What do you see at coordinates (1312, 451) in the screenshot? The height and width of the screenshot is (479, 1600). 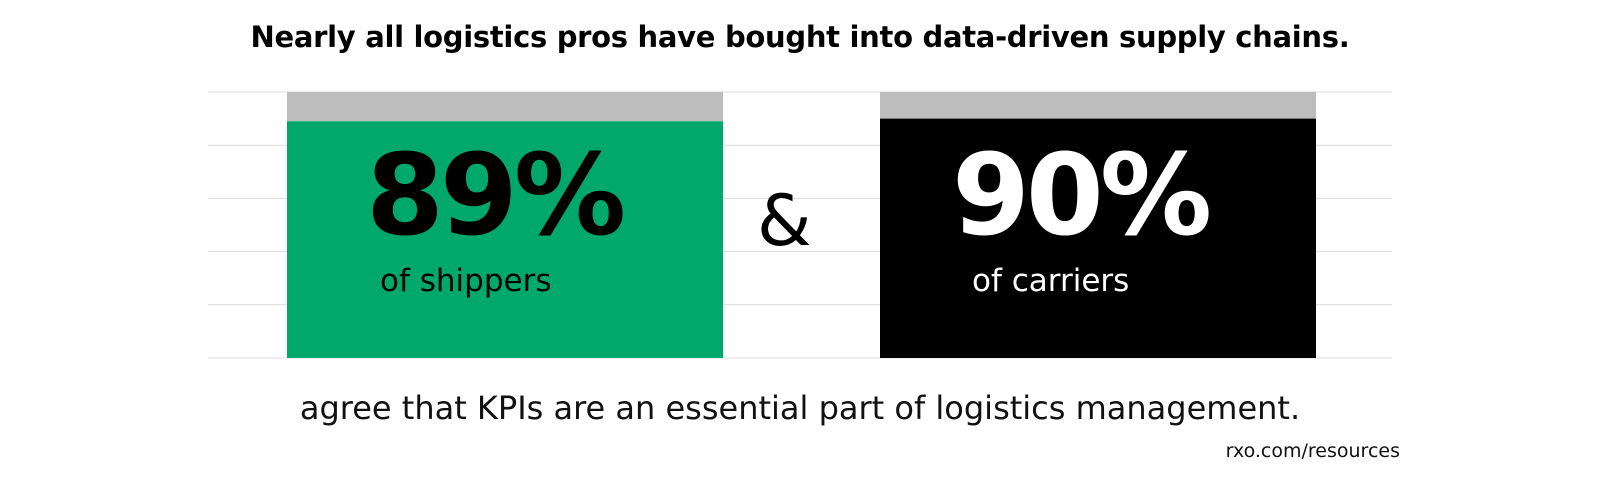 I see `source-credit: rxo.com/resources` at bounding box center [1312, 451].